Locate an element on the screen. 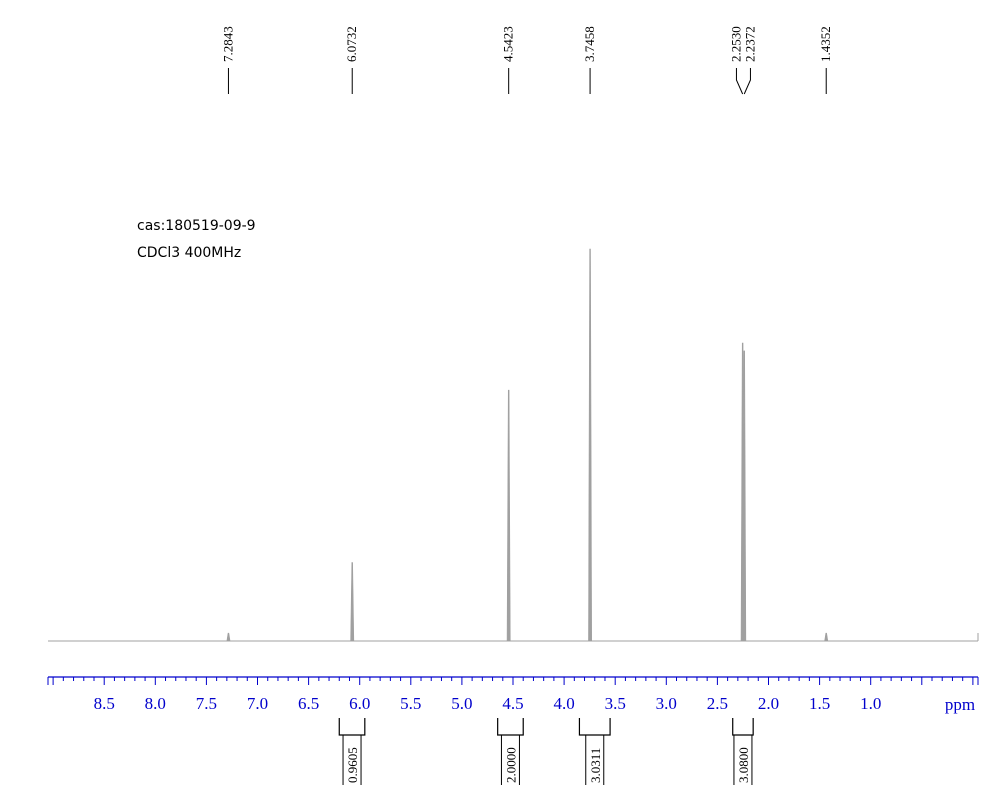  peak-shift-label: 2.2372 is located at coordinates (749, 44).